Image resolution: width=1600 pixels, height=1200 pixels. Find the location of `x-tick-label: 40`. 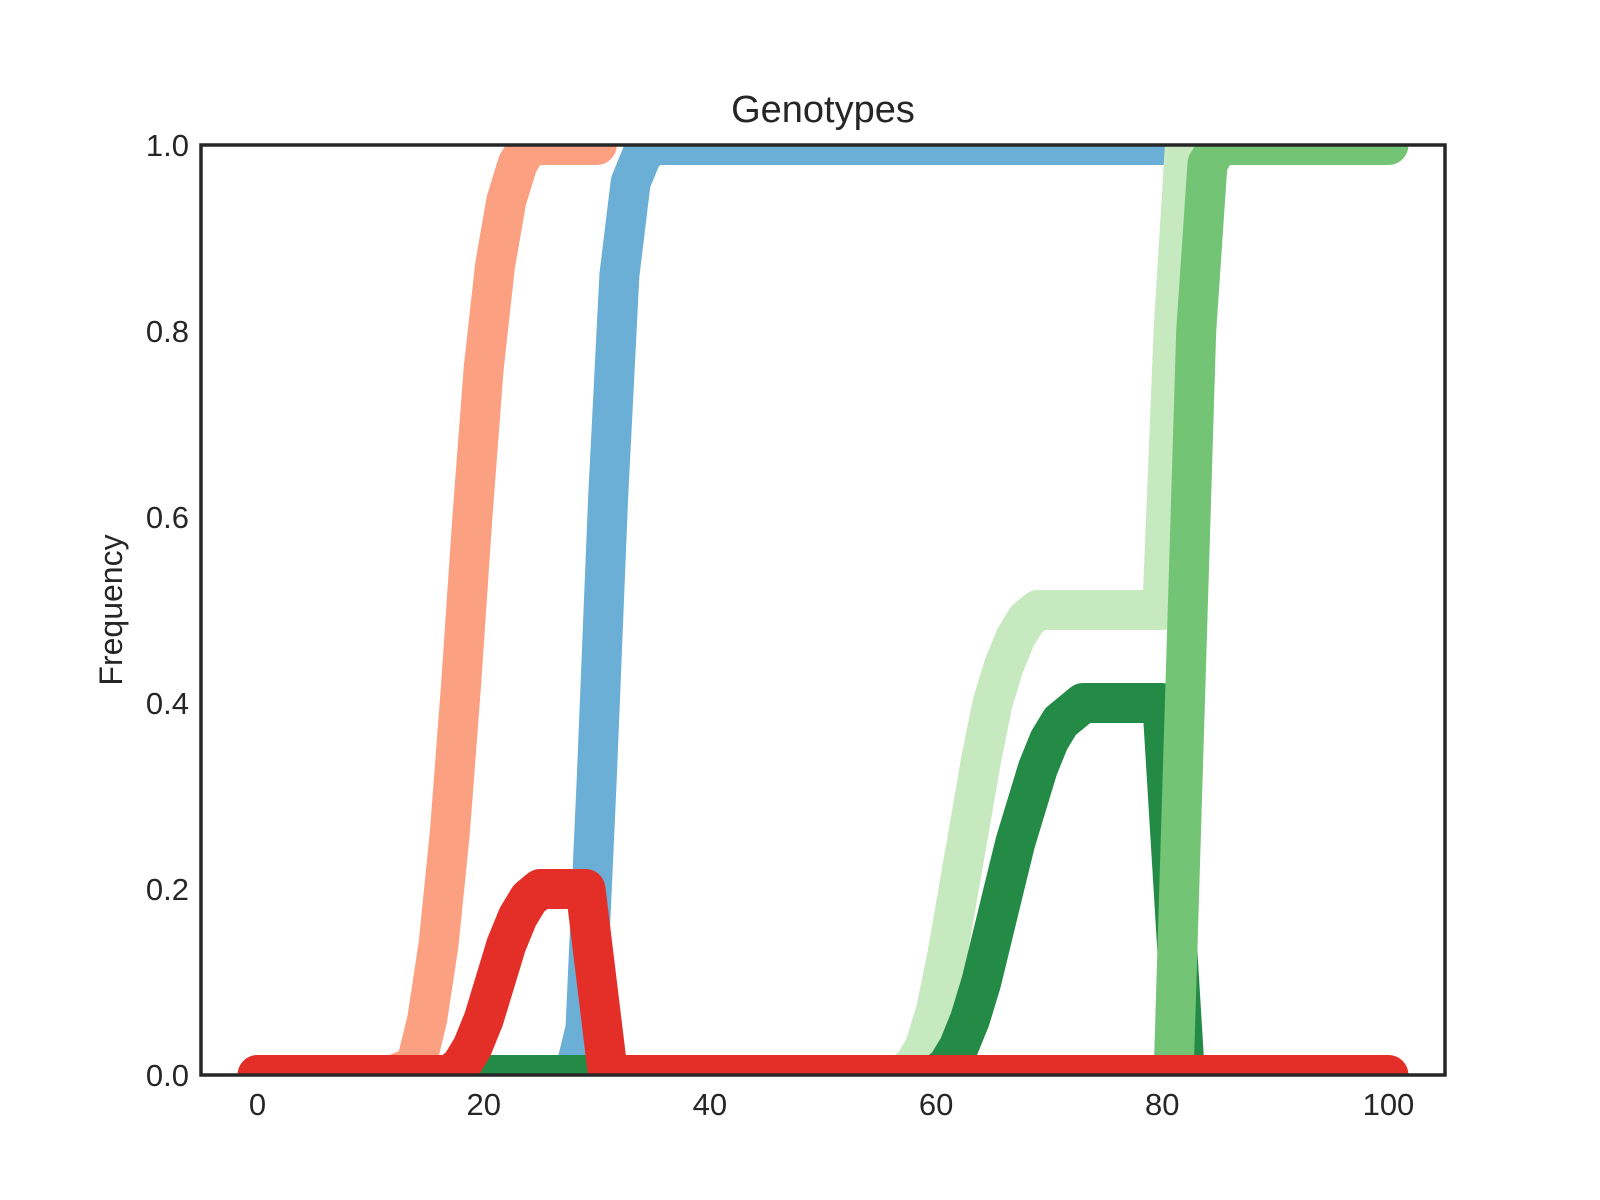

x-tick-label: 40 is located at coordinates (710, 1104).